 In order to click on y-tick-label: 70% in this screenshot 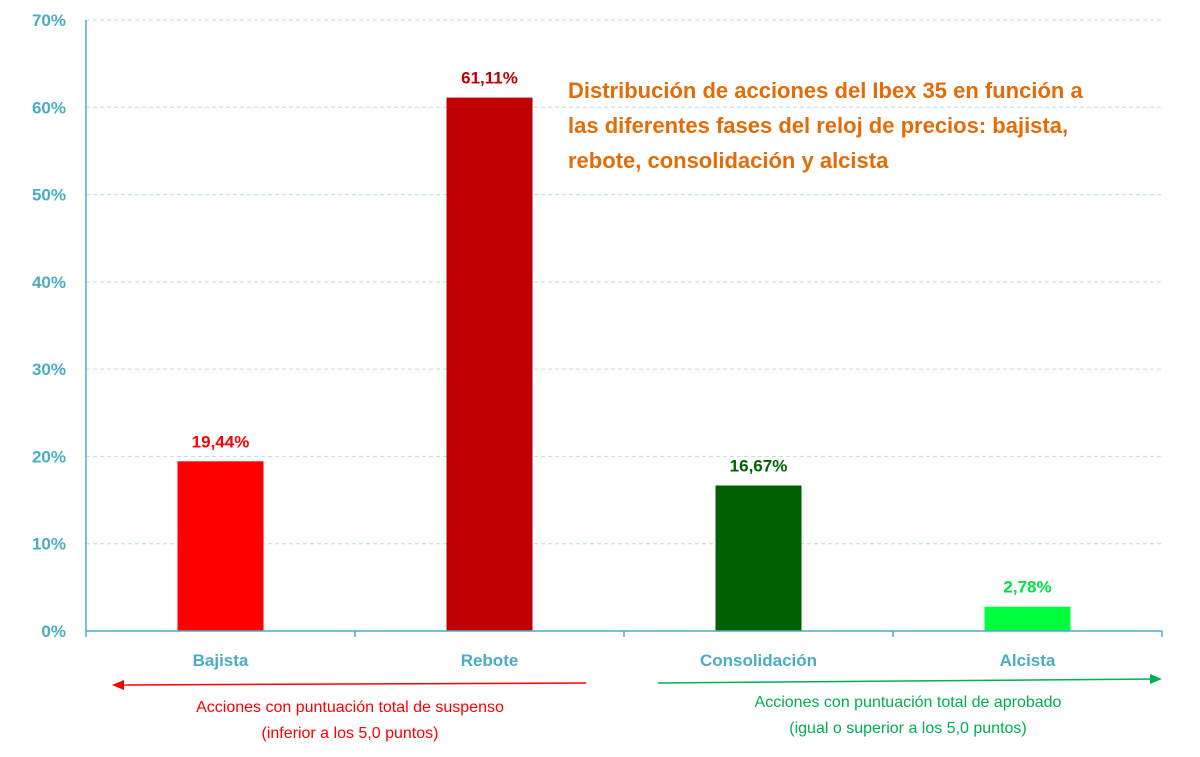, I will do `click(49, 20)`.